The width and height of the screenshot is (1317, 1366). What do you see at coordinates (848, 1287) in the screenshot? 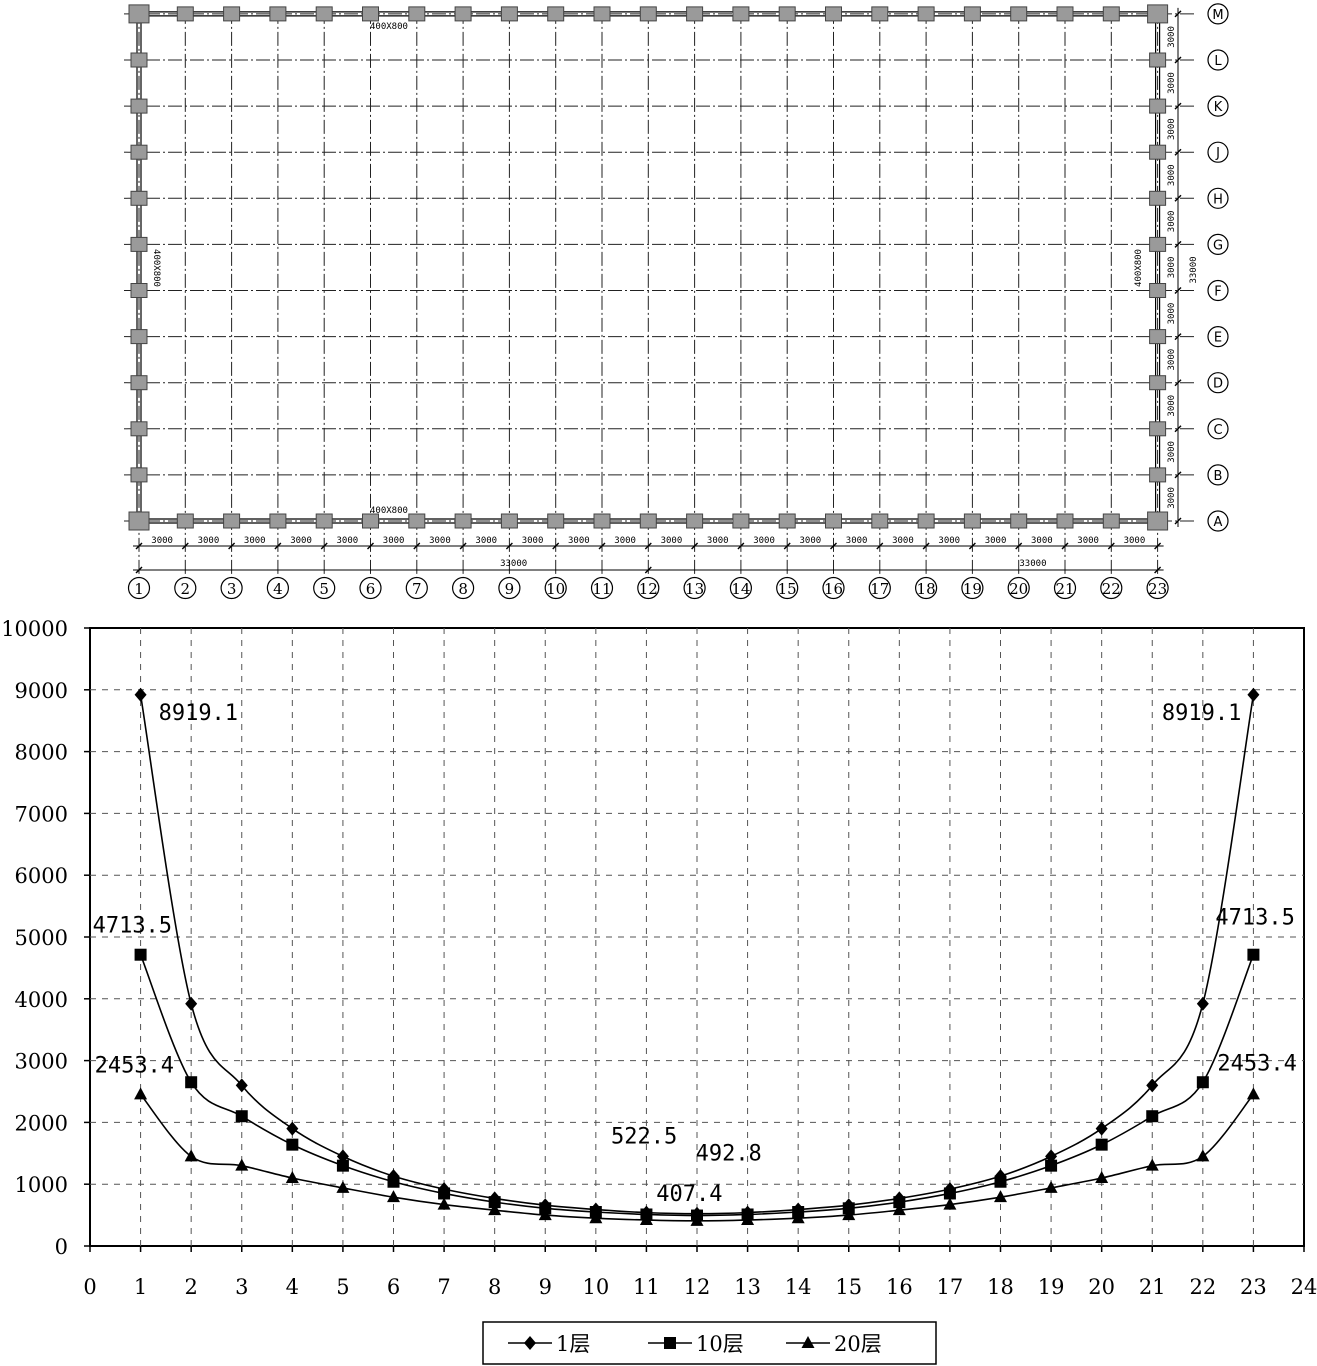
I see `x-tick-label: 15` at bounding box center [848, 1287].